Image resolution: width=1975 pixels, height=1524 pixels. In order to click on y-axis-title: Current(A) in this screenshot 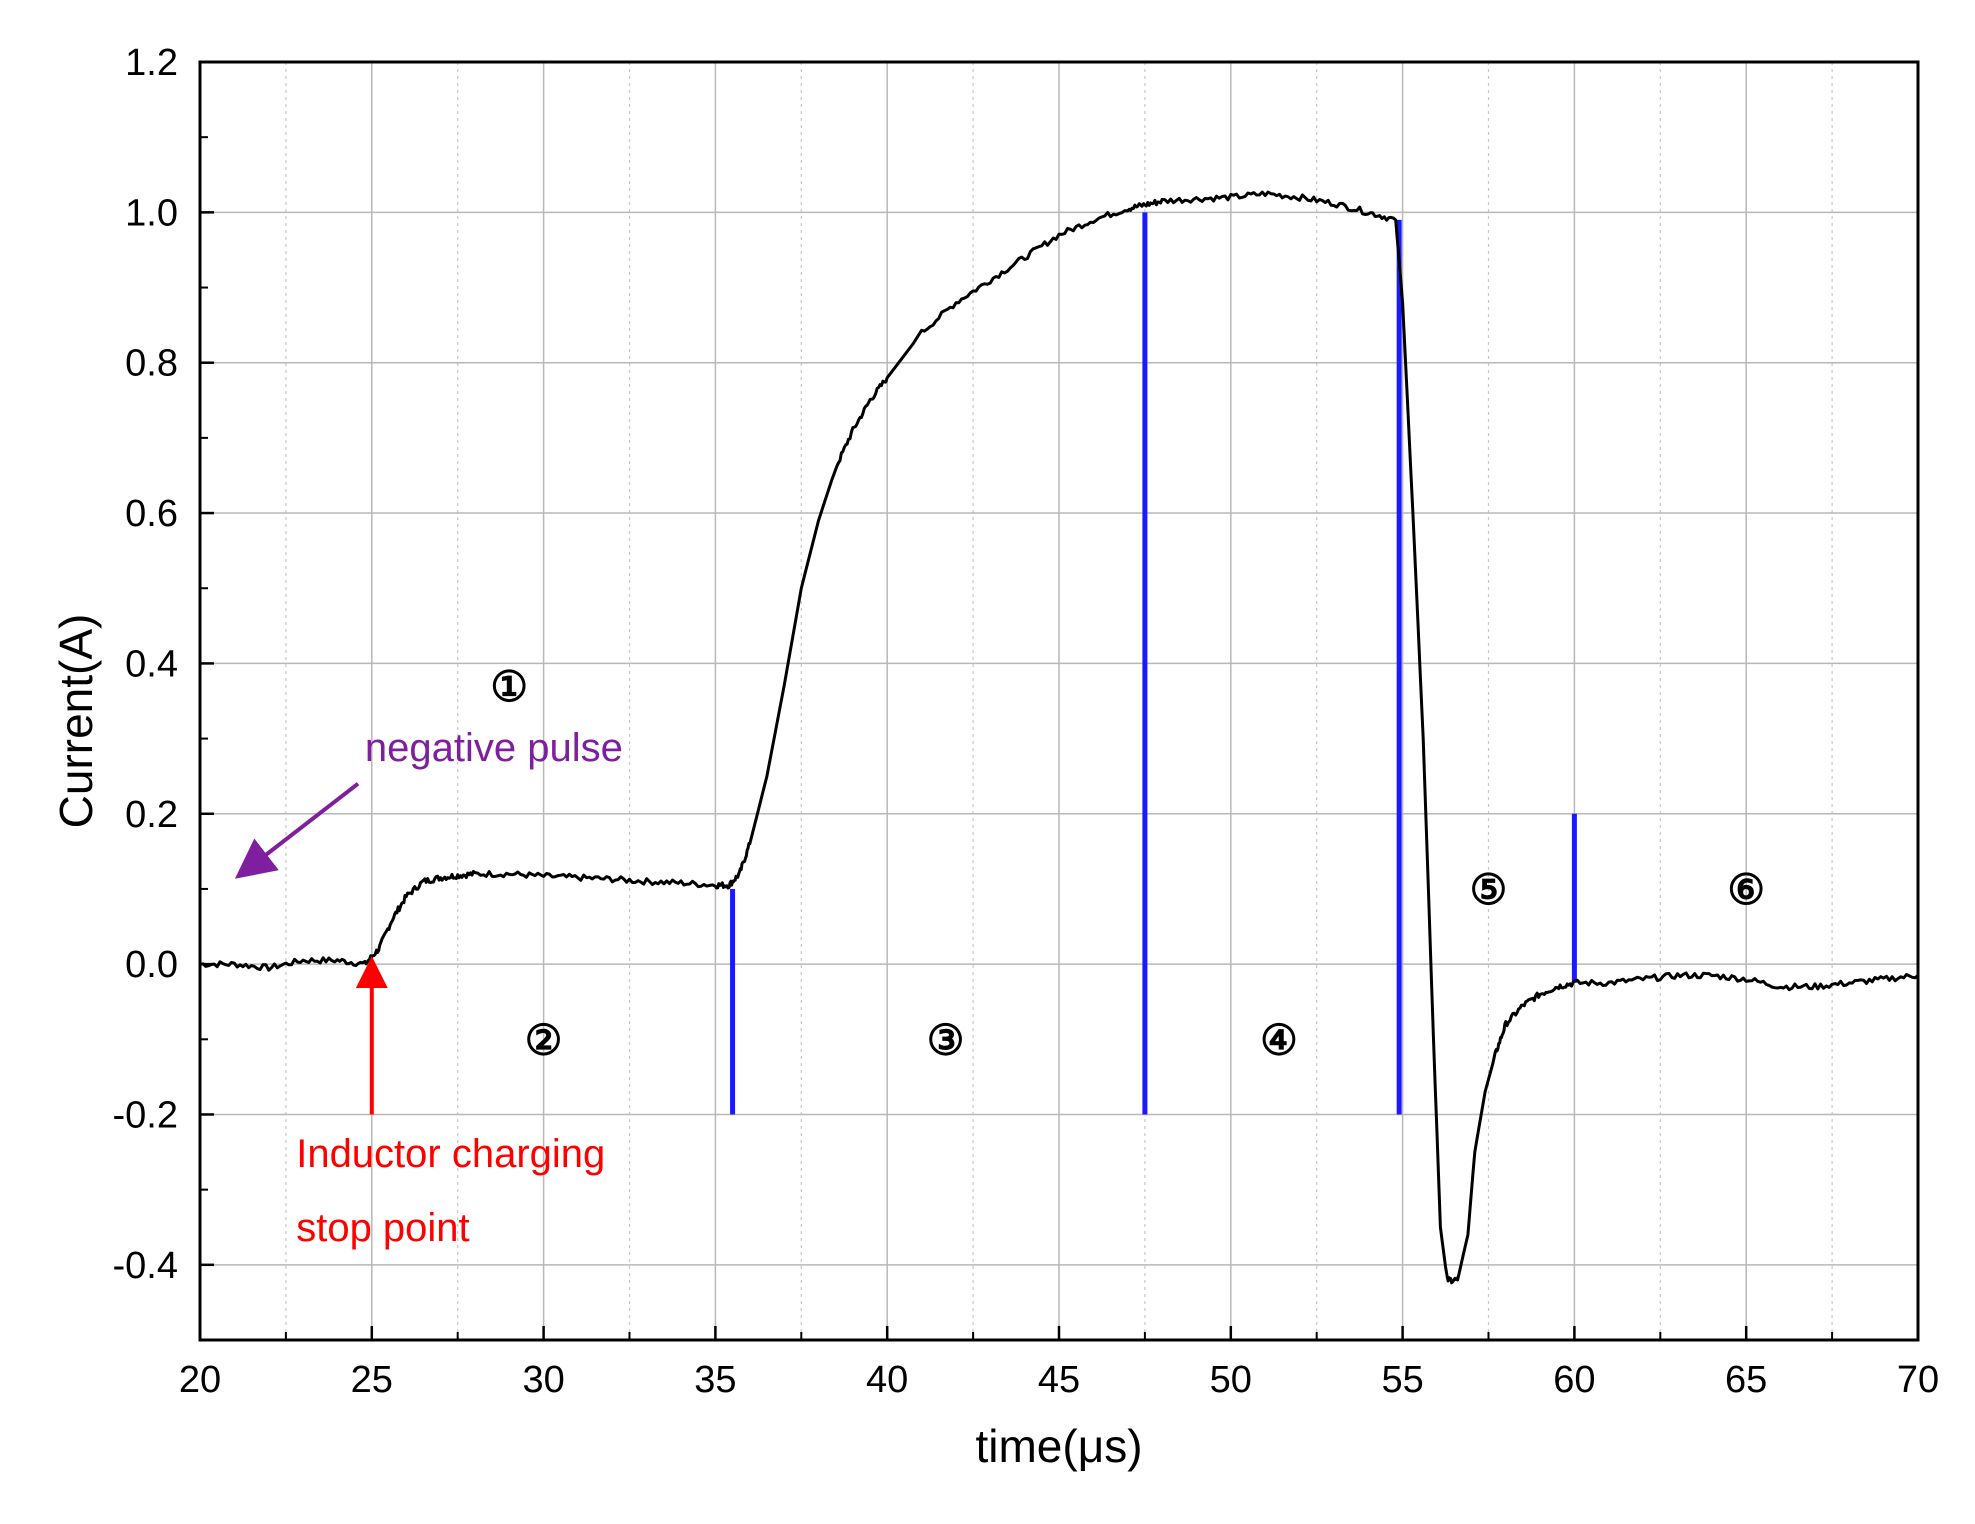, I will do `click(76, 721)`.